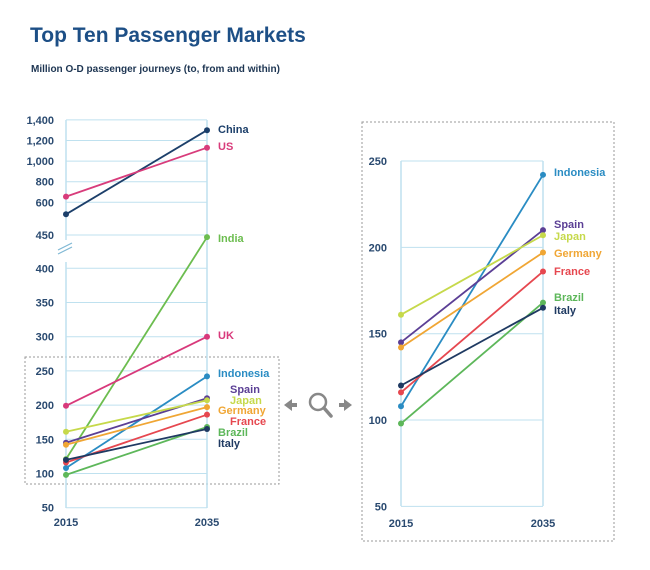 This screenshot has width=650, height=570. Describe the element at coordinates (45, 304) in the screenshot. I see `y-tick-label: 350` at that location.